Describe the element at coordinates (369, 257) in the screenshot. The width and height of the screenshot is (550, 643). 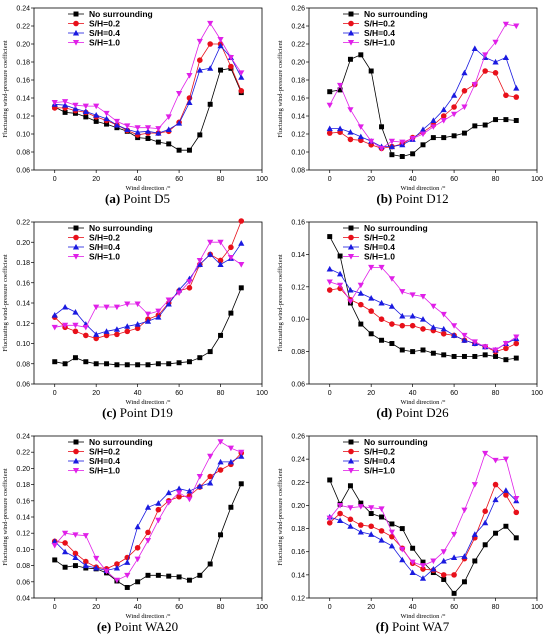
I see `legend-entry: S/H=1.0` at that location.